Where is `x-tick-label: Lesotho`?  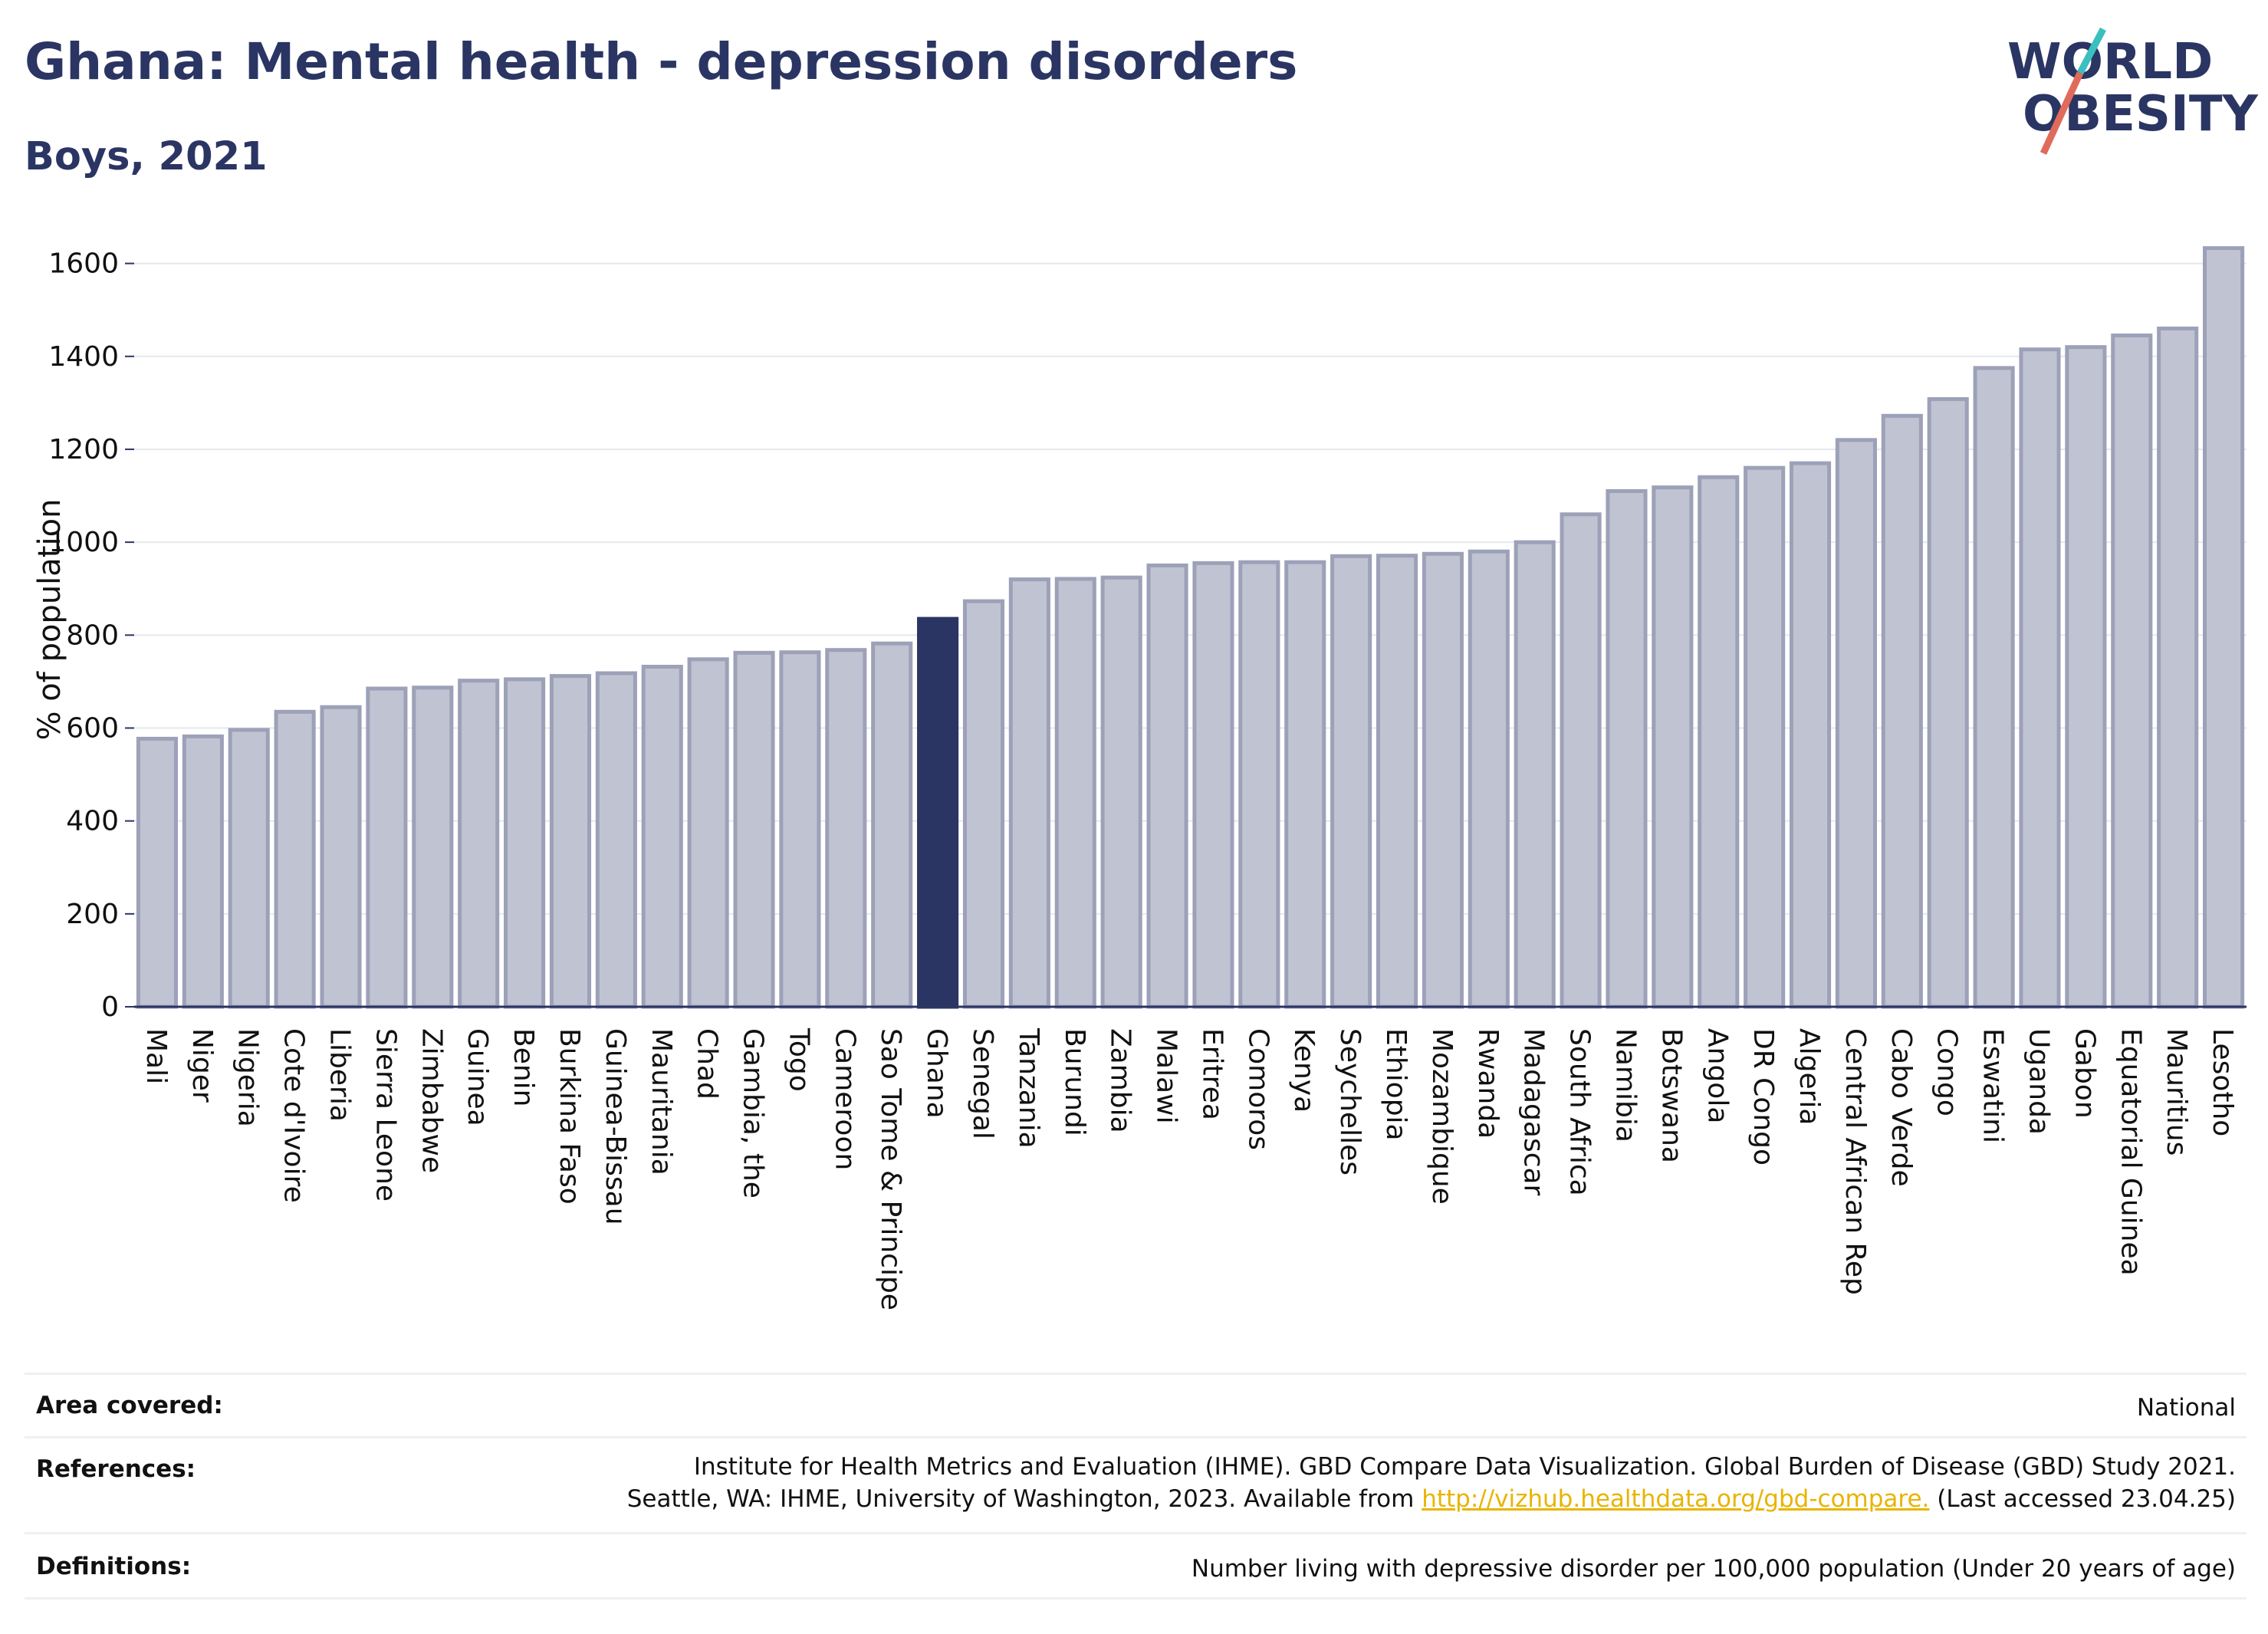
x-tick-label: Lesotho is located at coordinates (2222, 1082).